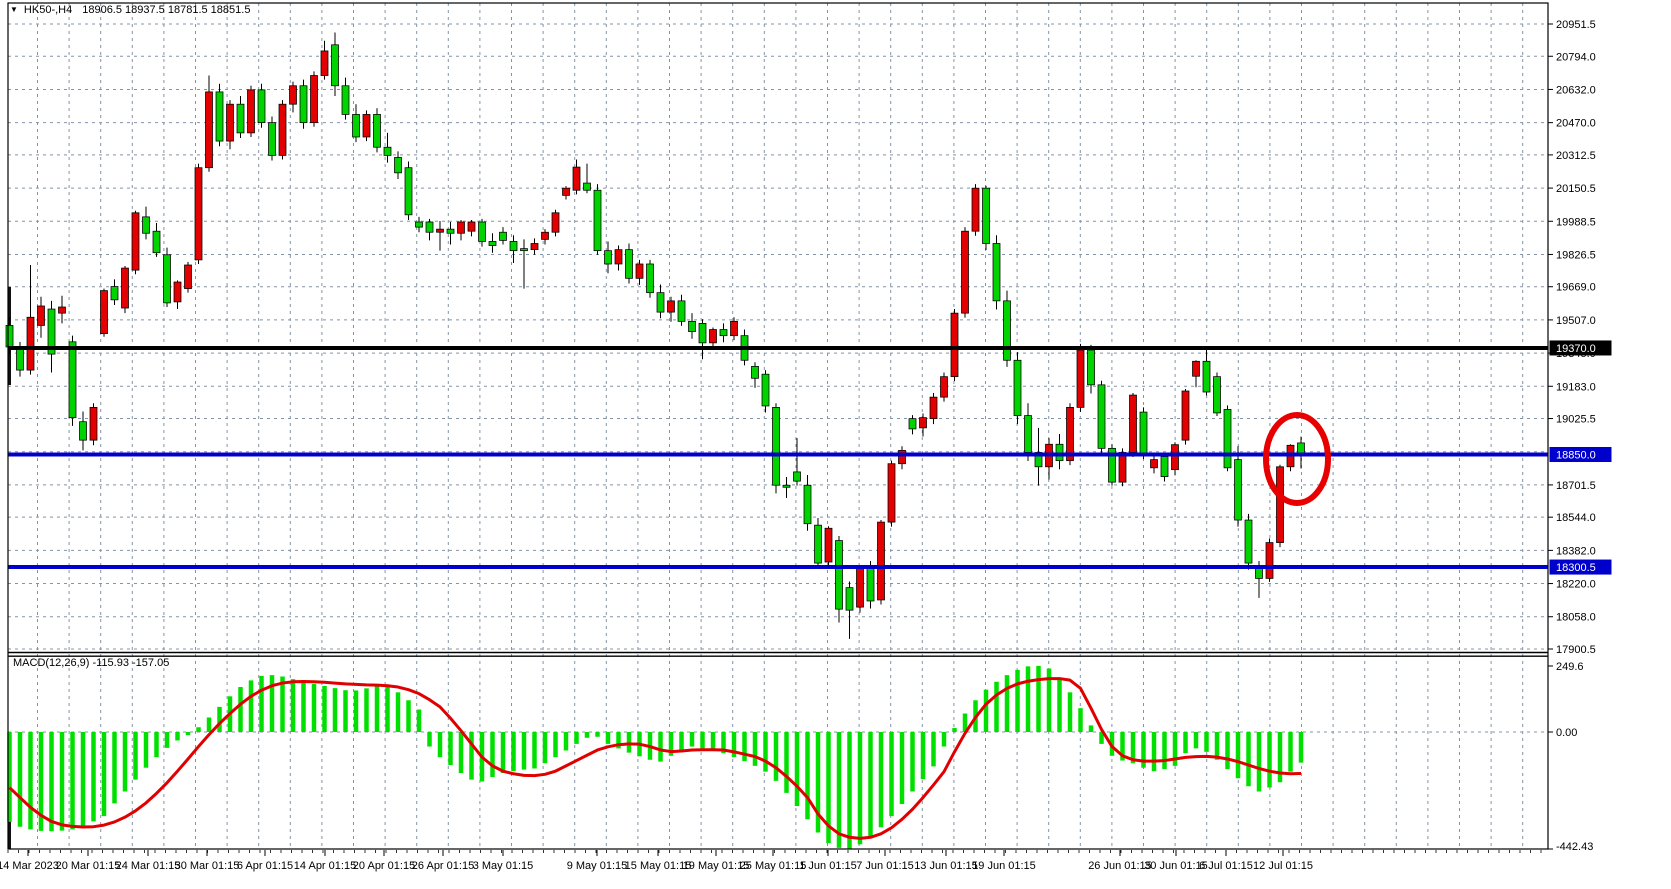  What do you see at coordinates (29, 866) in the screenshot?
I see `time-axis-label: 14 Mar 2023` at bounding box center [29, 866].